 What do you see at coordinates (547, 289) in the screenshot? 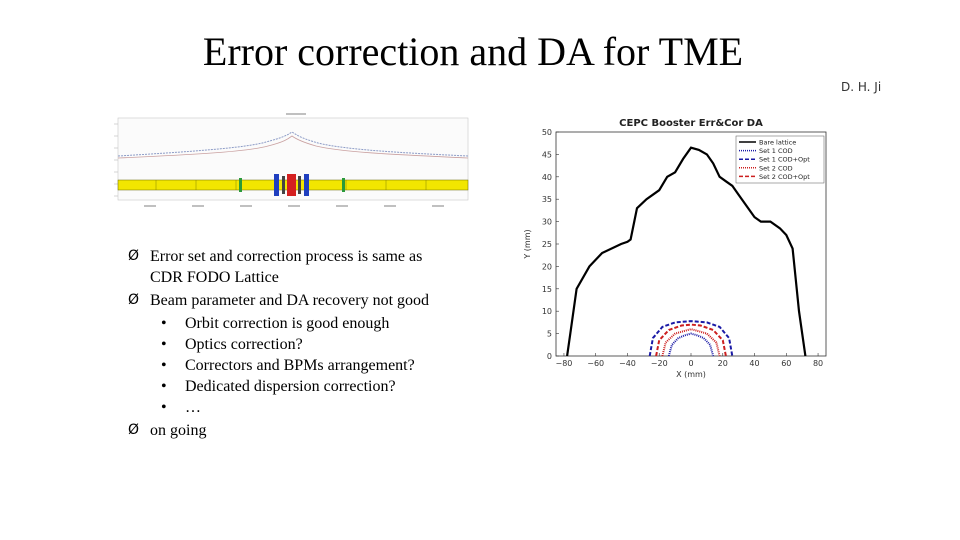
I see `y-tick-label: 15` at bounding box center [547, 289].